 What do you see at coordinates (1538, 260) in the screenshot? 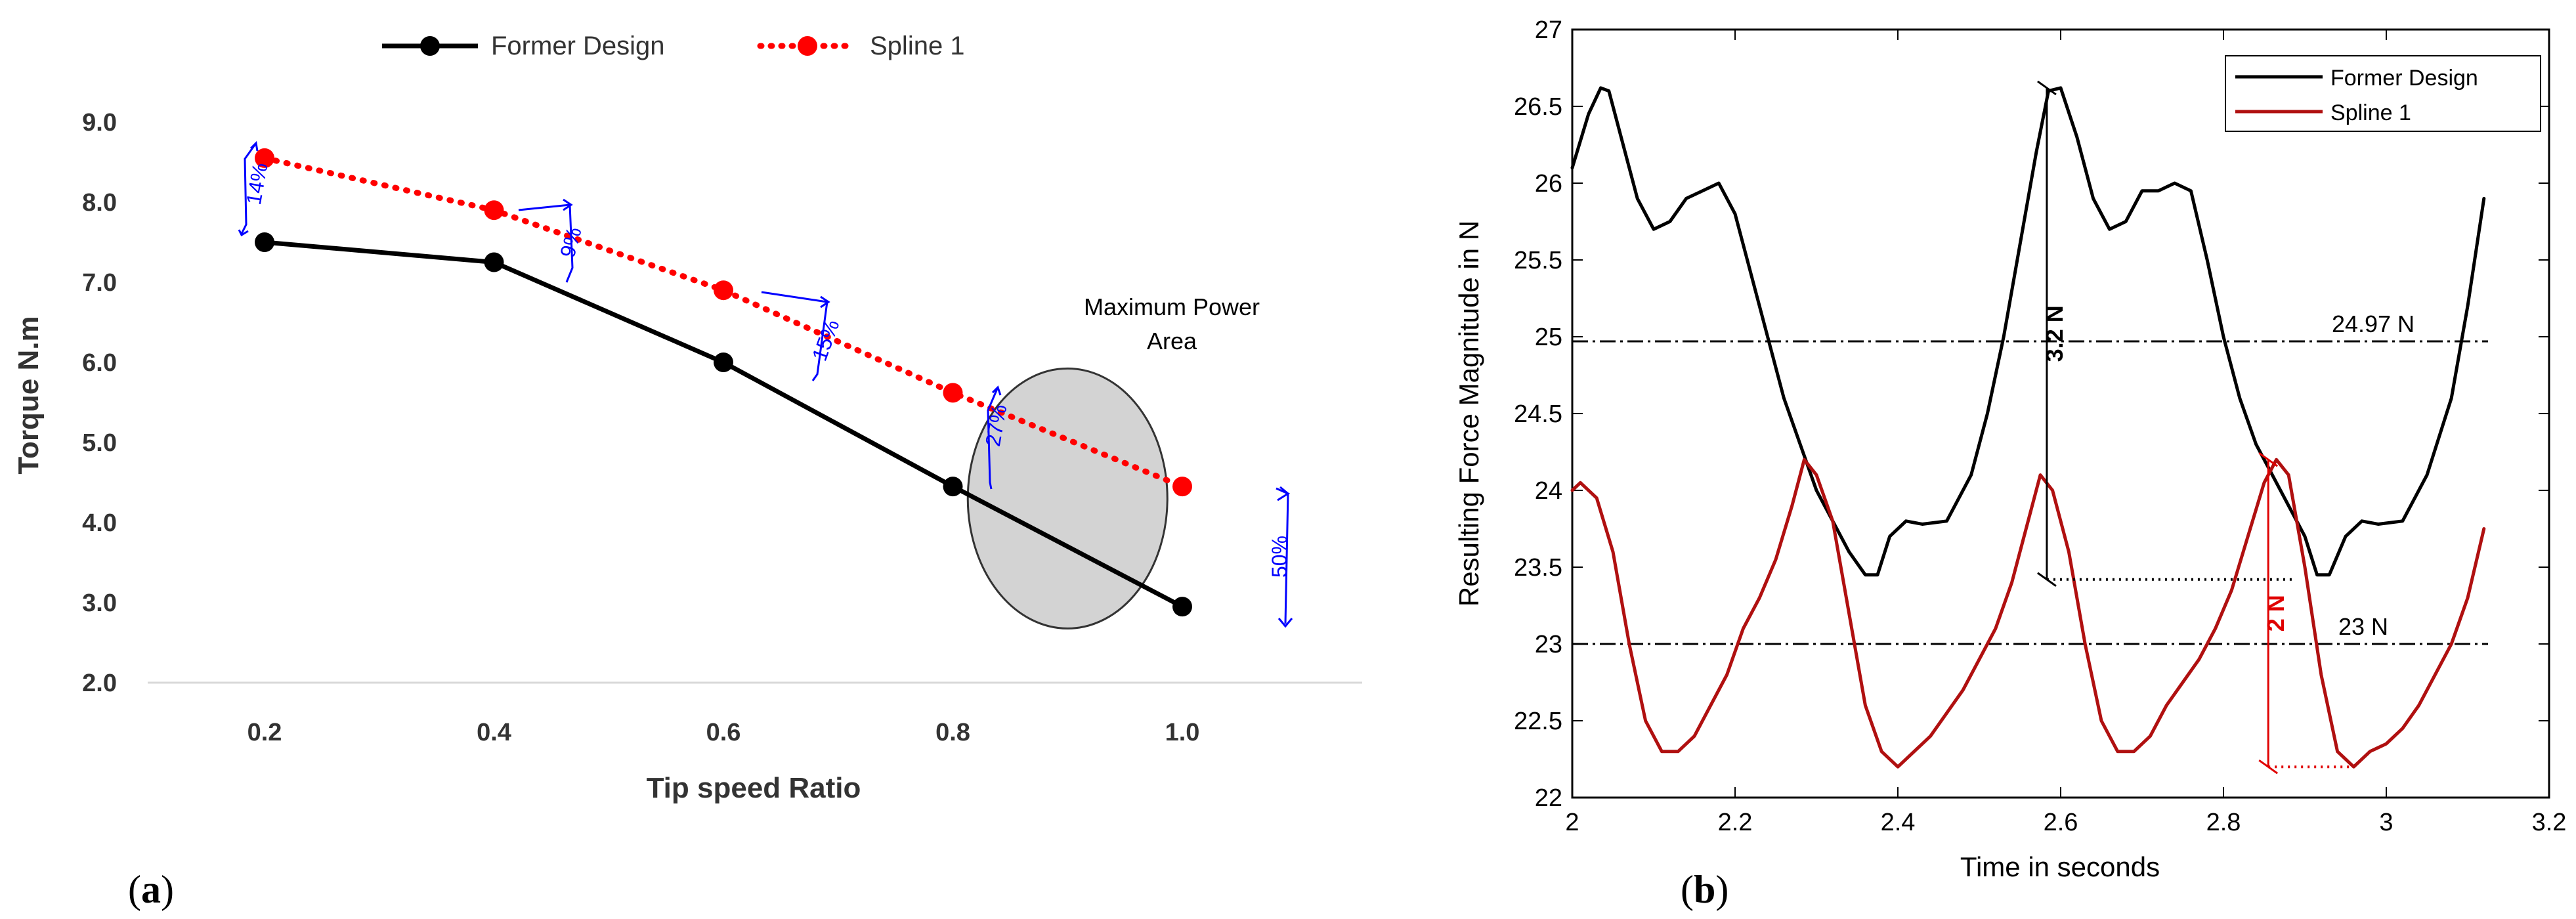
I see `y-tick-label: 25.5` at bounding box center [1538, 260].